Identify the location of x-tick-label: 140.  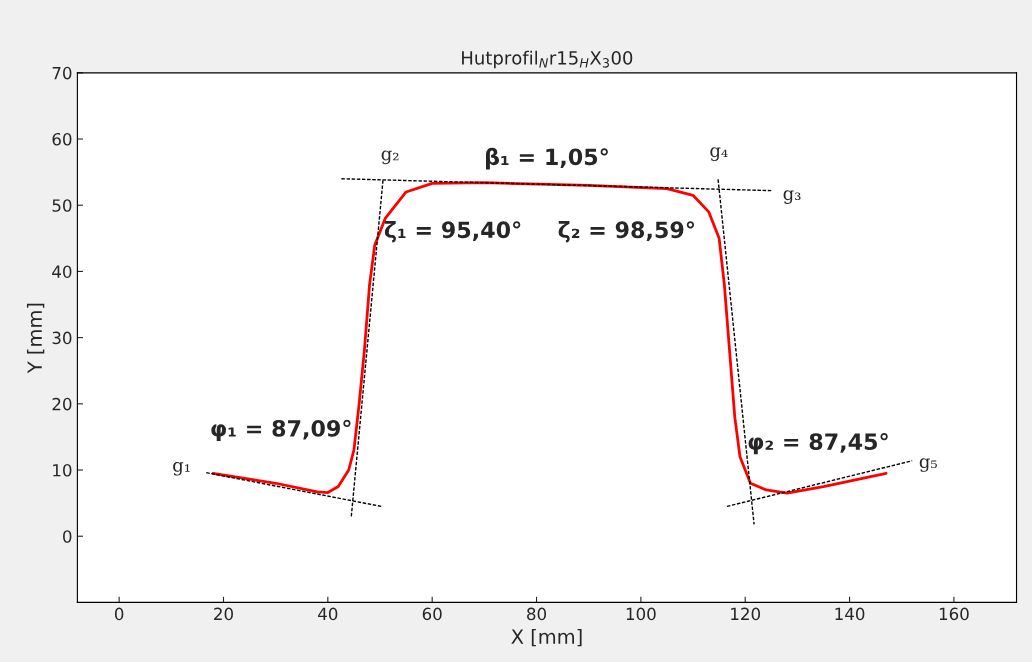
(850, 614).